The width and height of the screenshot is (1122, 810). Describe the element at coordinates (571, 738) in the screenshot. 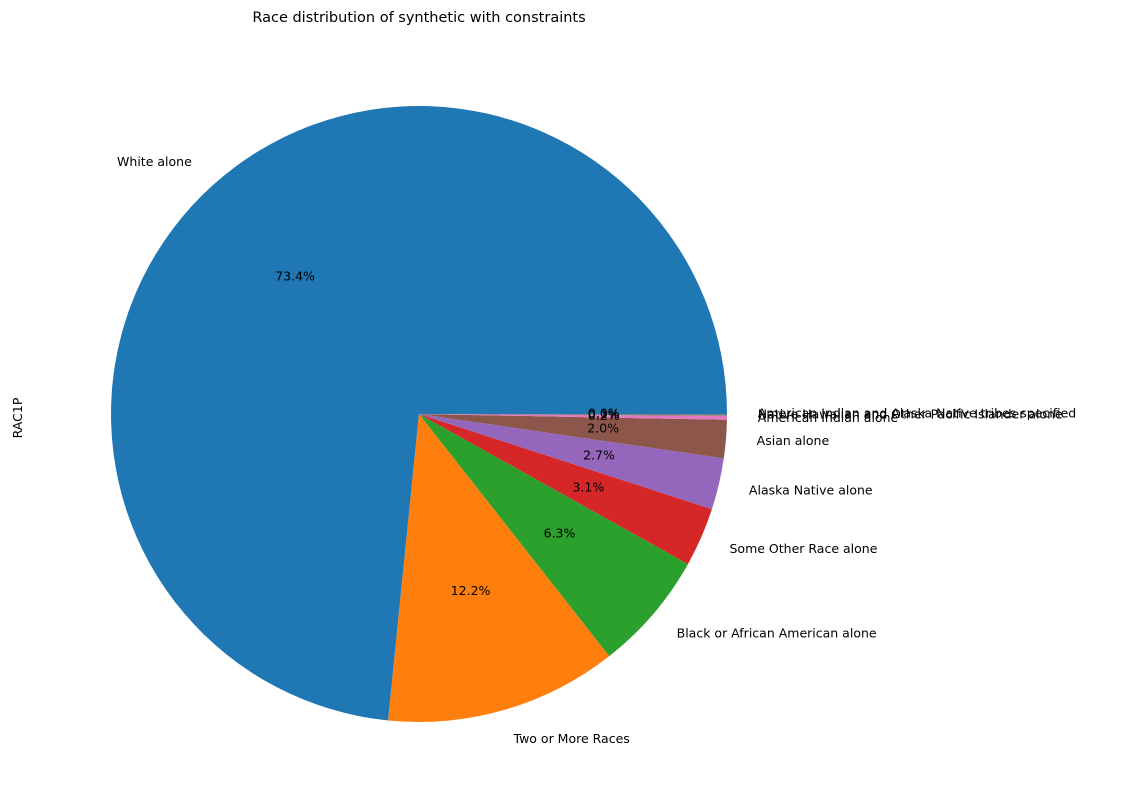

I see `slice-label-two-or-more-races: Two or More Races` at that location.